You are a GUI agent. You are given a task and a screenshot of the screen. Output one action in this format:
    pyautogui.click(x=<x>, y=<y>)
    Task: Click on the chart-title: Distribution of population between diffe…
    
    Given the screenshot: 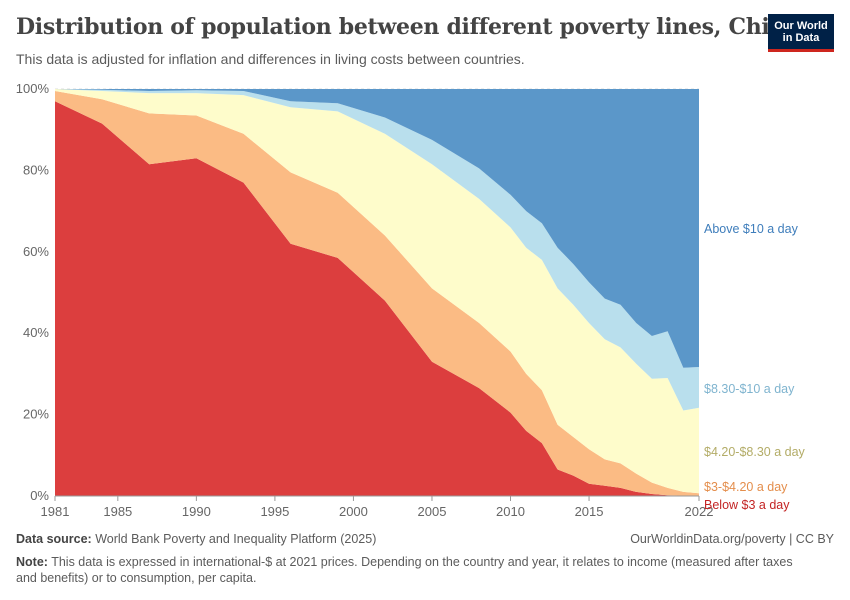 What is the action you would take?
    pyautogui.click(x=408, y=27)
    